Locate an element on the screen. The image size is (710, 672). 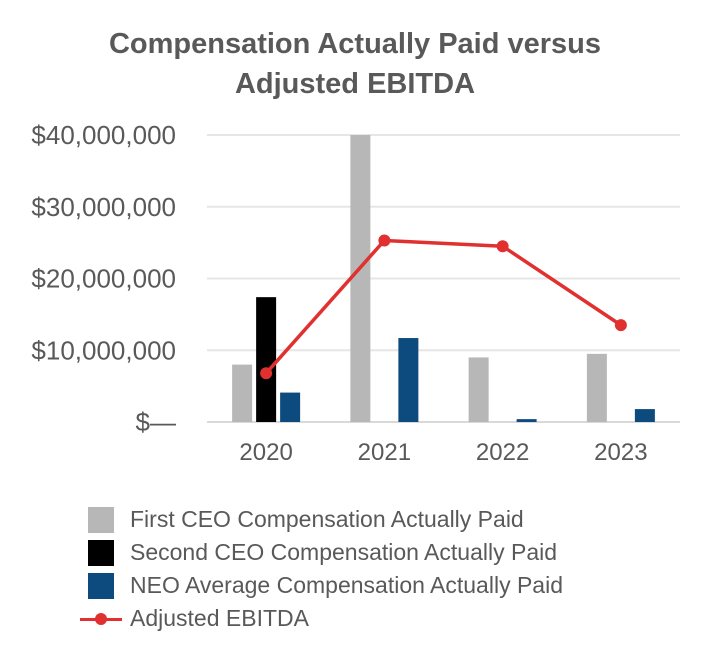
bar-neo-average-compensation-actually-paid-2022 is located at coordinates (526, 420).